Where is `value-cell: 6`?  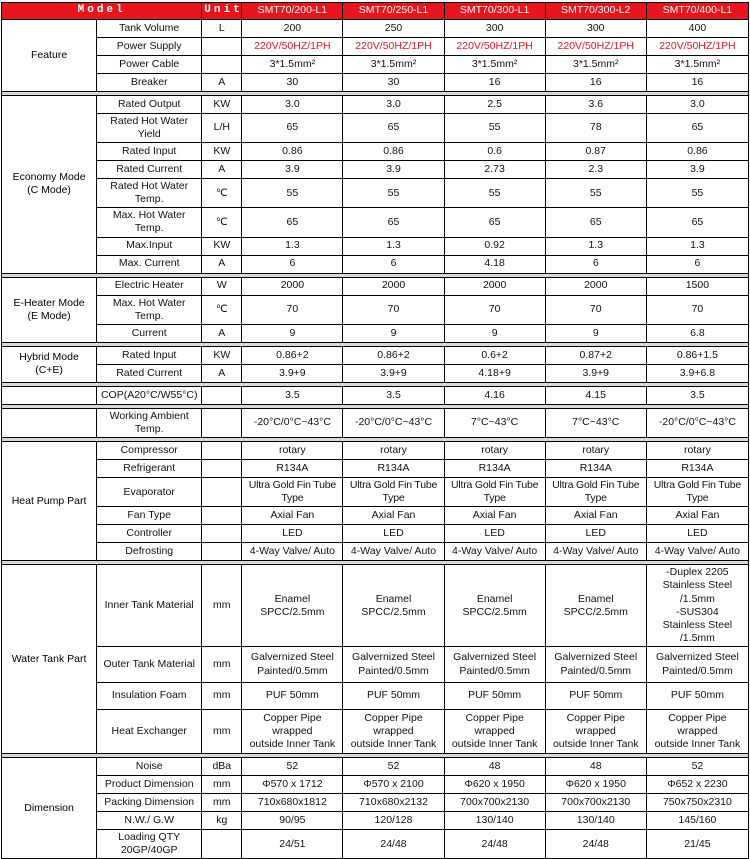
value-cell: 6 is located at coordinates (393, 264).